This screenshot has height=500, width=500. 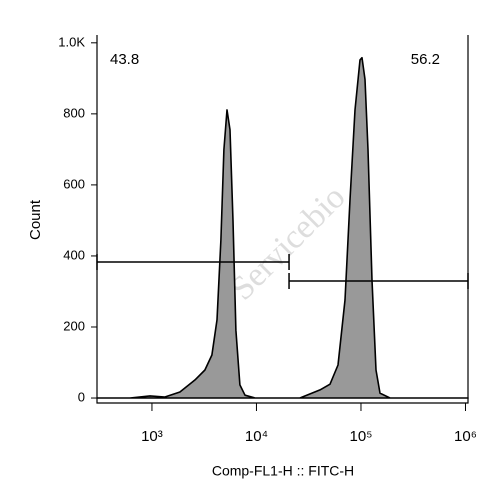 I want to click on y-tick-label: 800, so click(x=74, y=112).